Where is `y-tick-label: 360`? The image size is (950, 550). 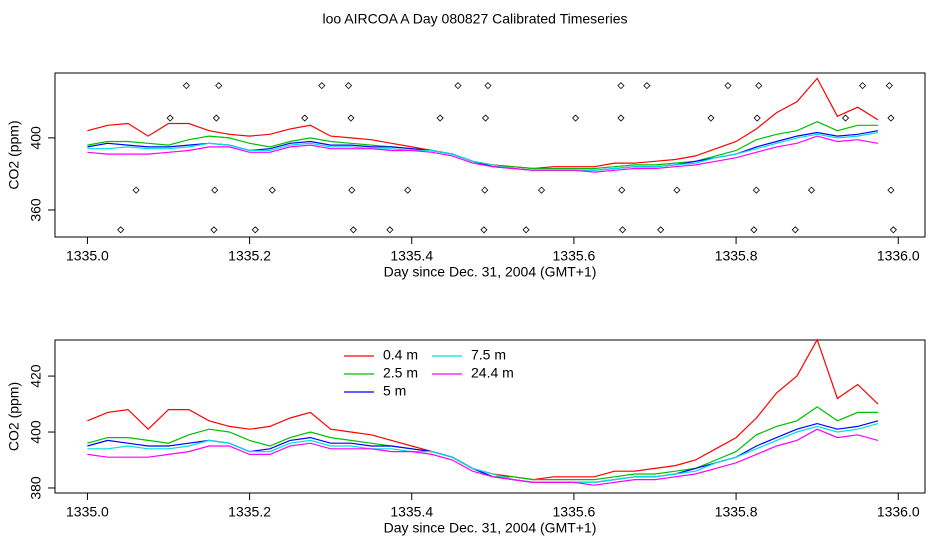 y-tick-label: 360 is located at coordinates (36, 210).